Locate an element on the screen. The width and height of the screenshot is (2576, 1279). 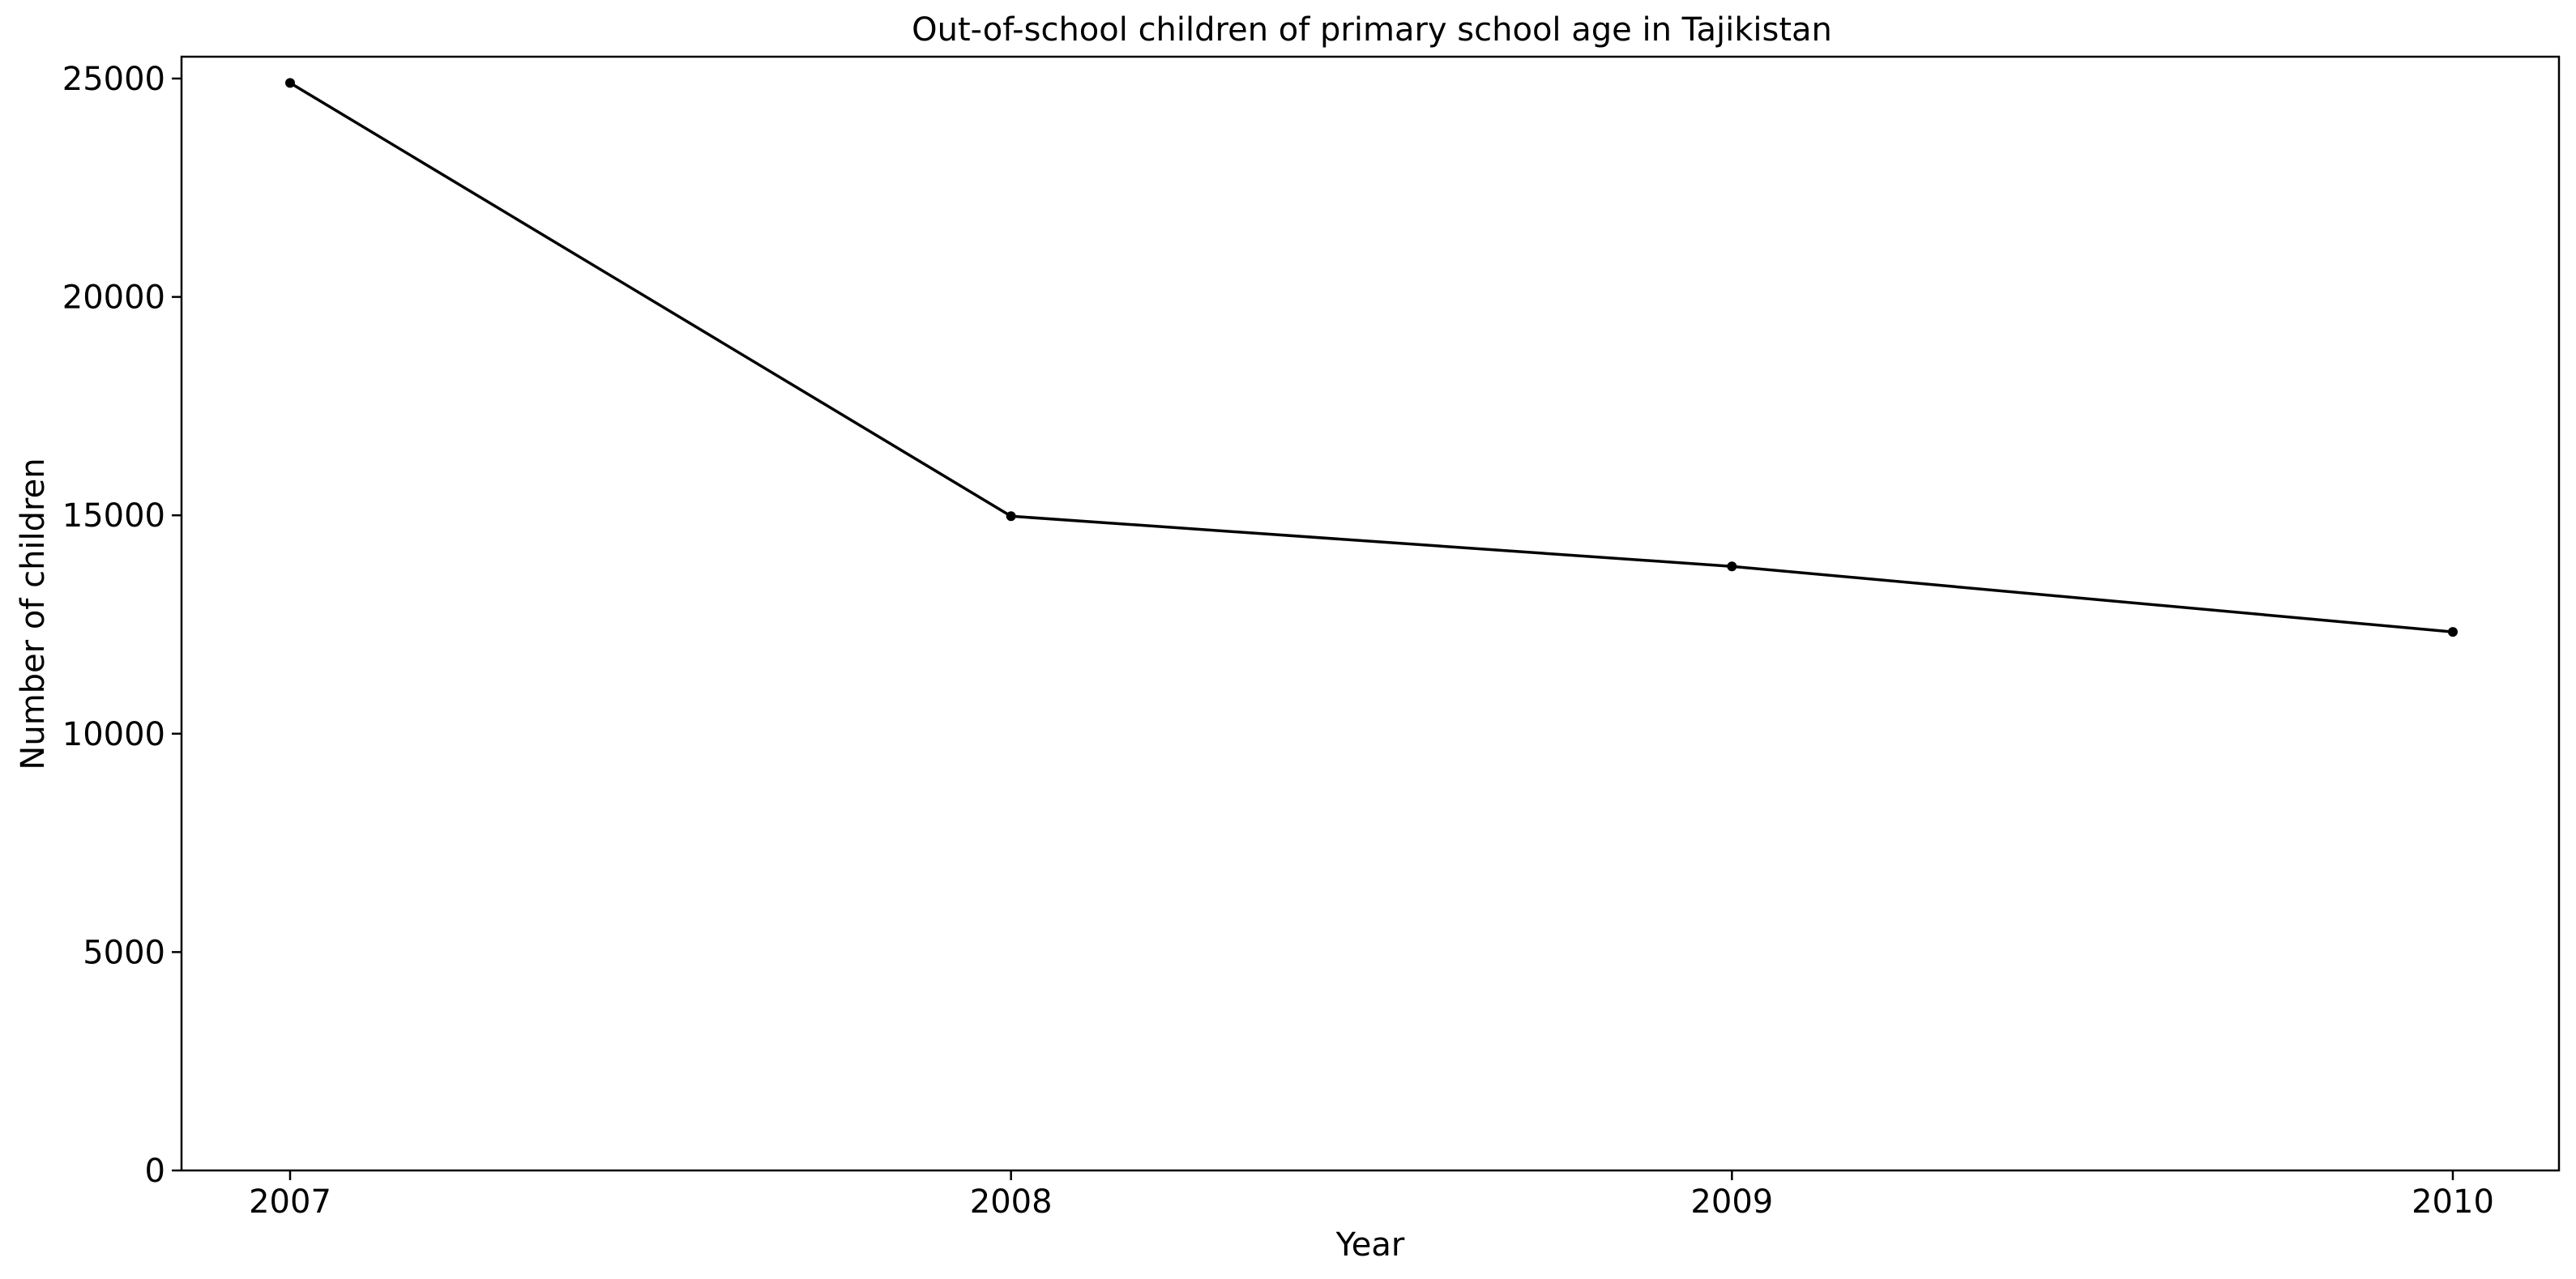
x-tick-label: 2008 is located at coordinates (1011, 1202).